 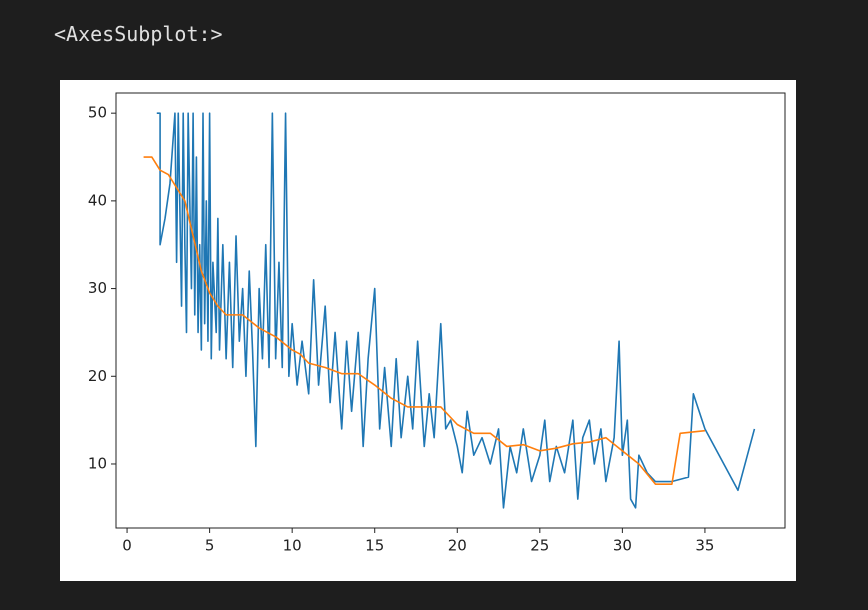 What do you see at coordinates (138, 34) in the screenshot?
I see `output-label: <AxesSubplot:>` at bounding box center [138, 34].